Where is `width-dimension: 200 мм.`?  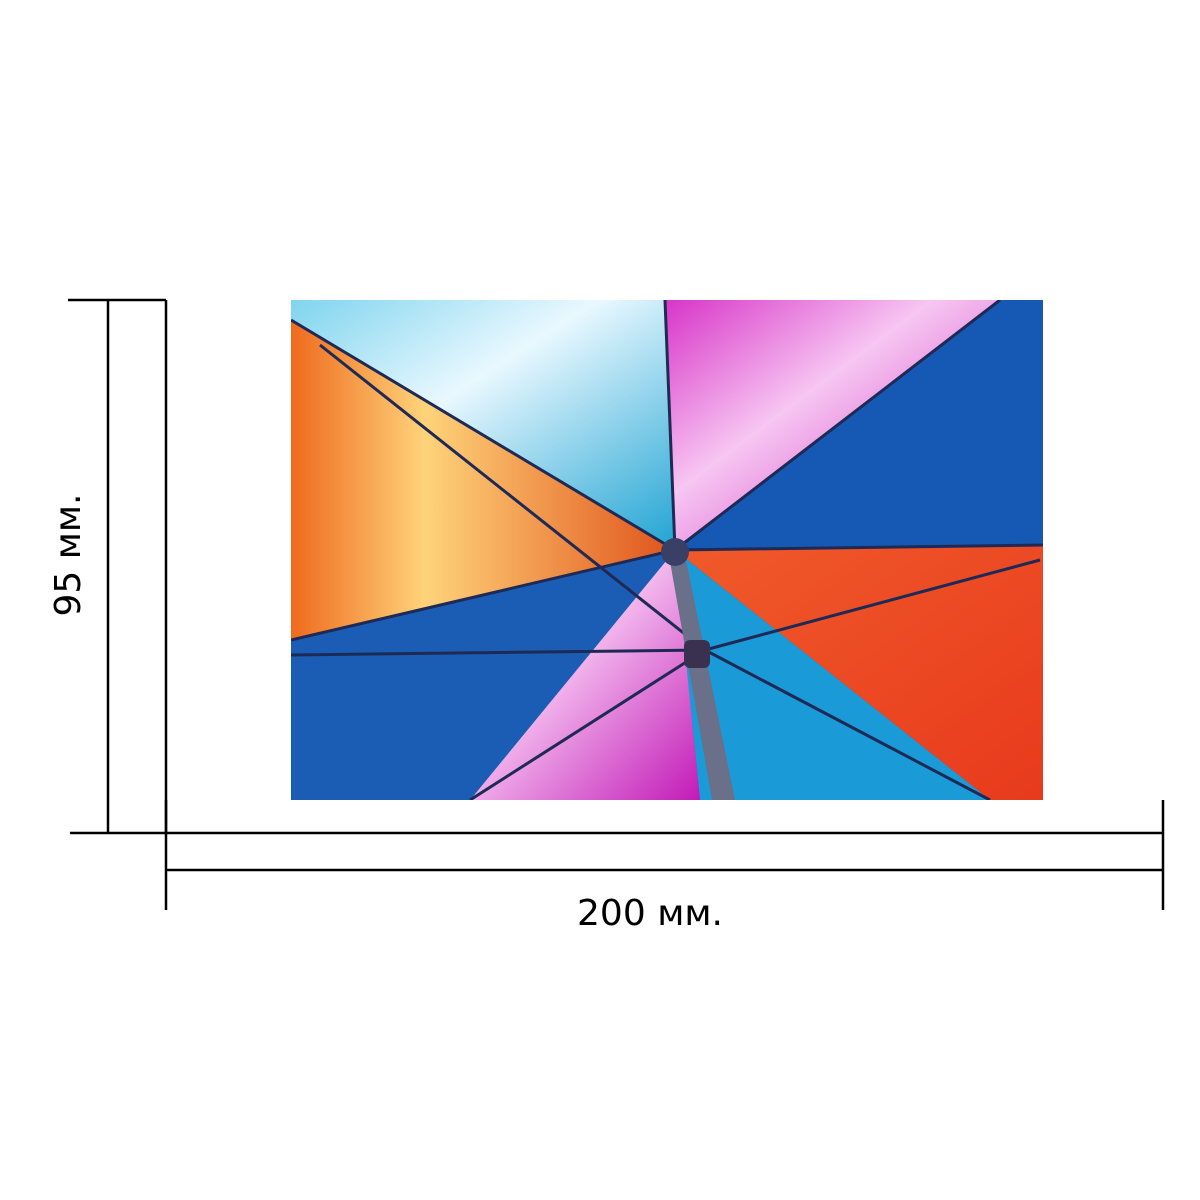 width-dimension: 200 мм. is located at coordinates (664, 867).